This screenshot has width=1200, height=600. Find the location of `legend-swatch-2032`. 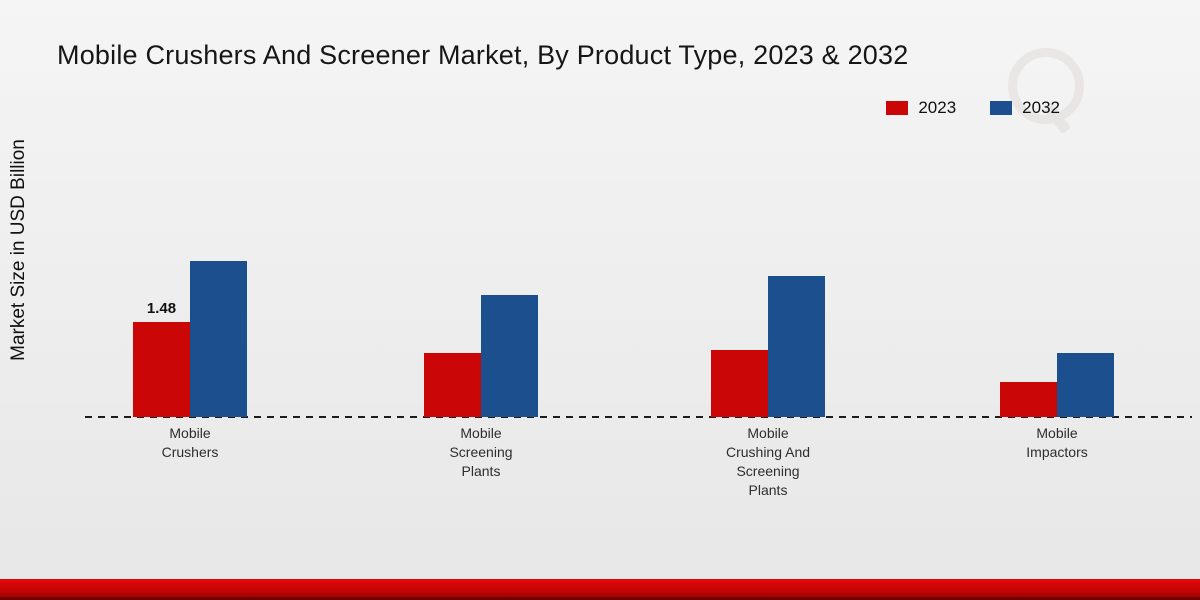

legend-swatch-2032 is located at coordinates (1001, 108).